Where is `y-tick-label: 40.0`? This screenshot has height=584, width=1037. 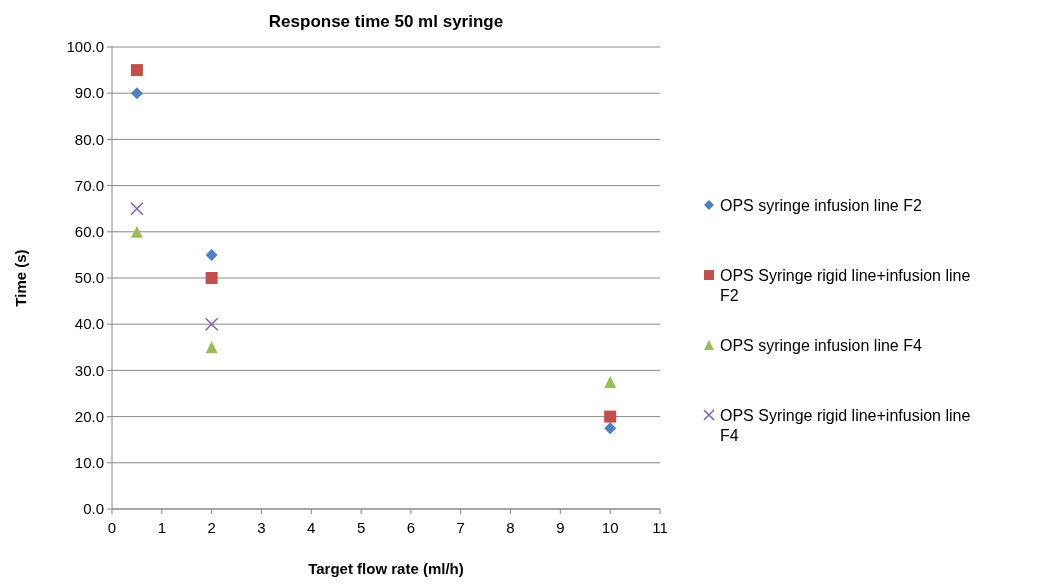
y-tick-label: 40.0 is located at coordinates (89, 324).